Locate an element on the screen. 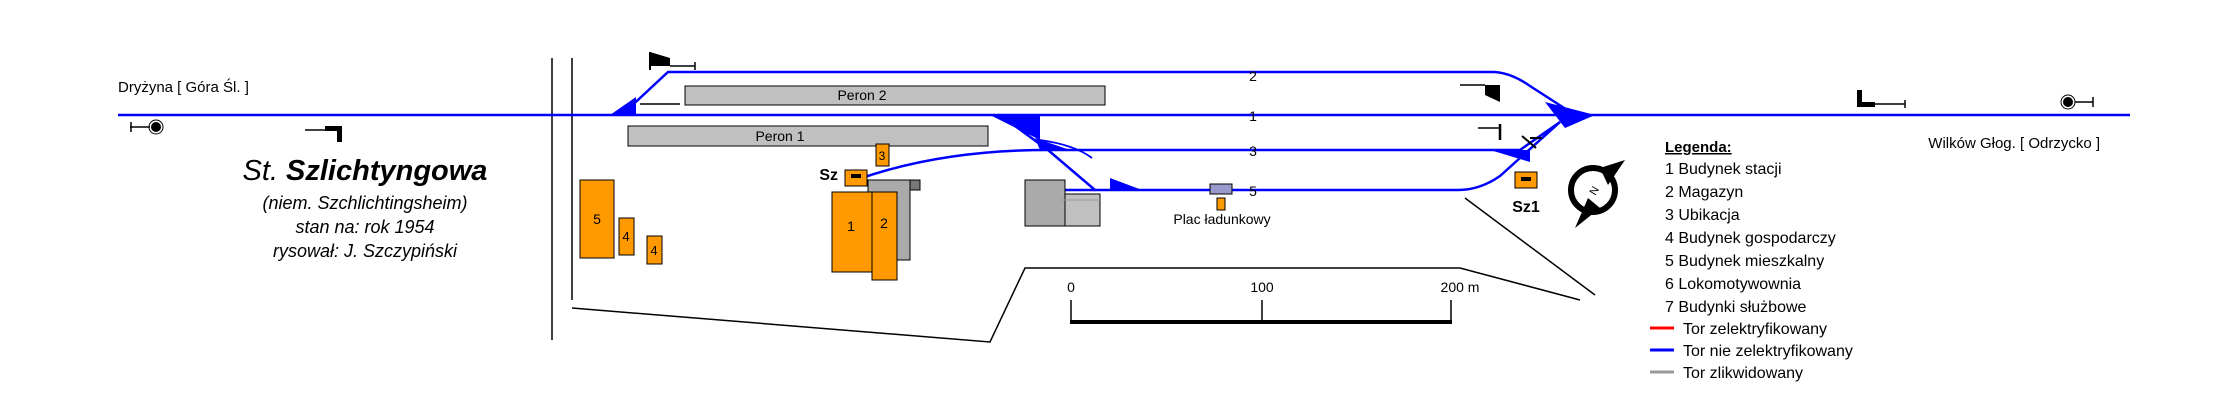  legend-item-7: 7 Budynki służbowe is located at coordinates (1736, 307).